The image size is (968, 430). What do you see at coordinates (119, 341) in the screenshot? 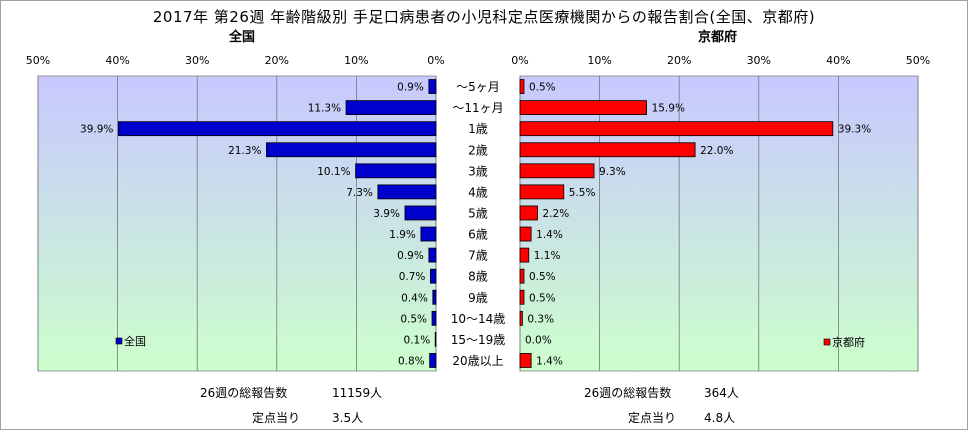
I see `national-legend-swatch` at bounding box center [119, 341].